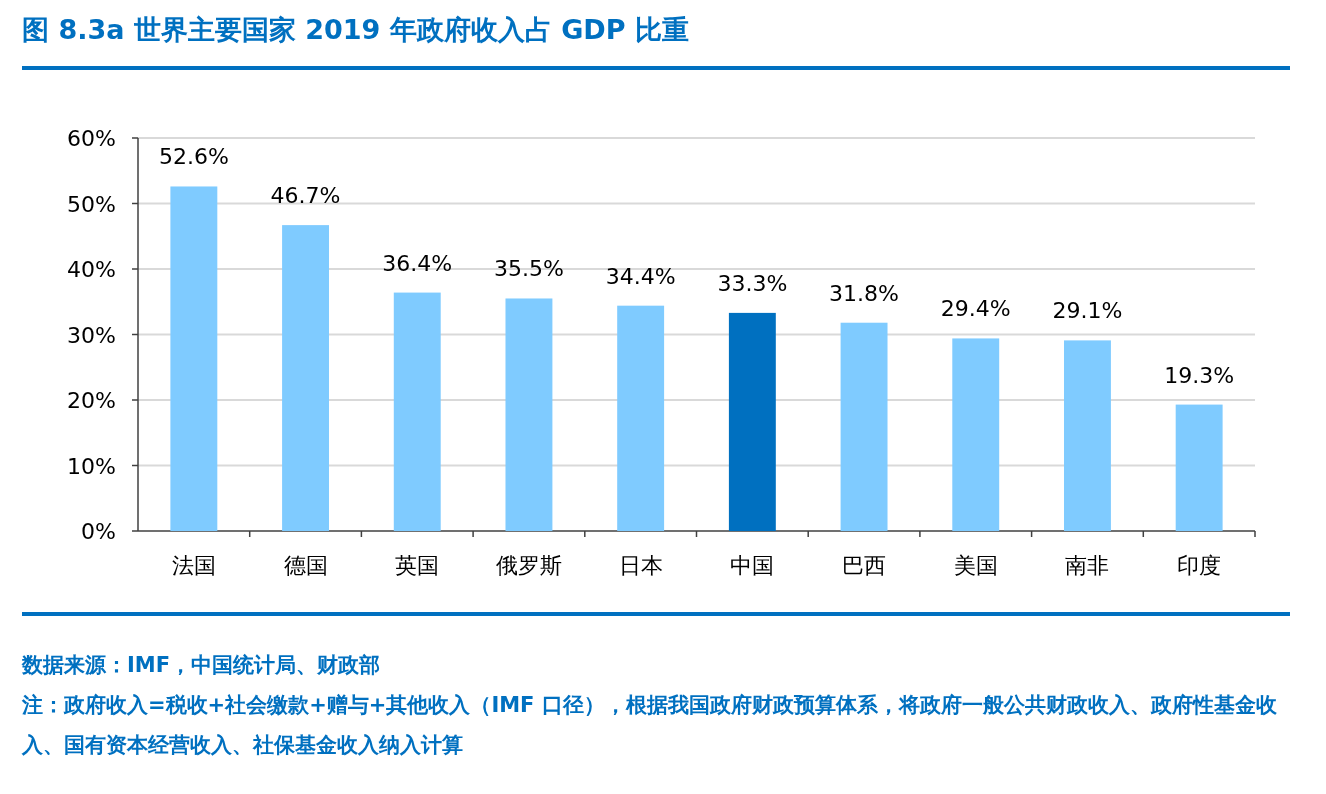 The width and height of the screenshot is (1326, 794). I want to click on x-tick-label: 法国, so click(193, 565).